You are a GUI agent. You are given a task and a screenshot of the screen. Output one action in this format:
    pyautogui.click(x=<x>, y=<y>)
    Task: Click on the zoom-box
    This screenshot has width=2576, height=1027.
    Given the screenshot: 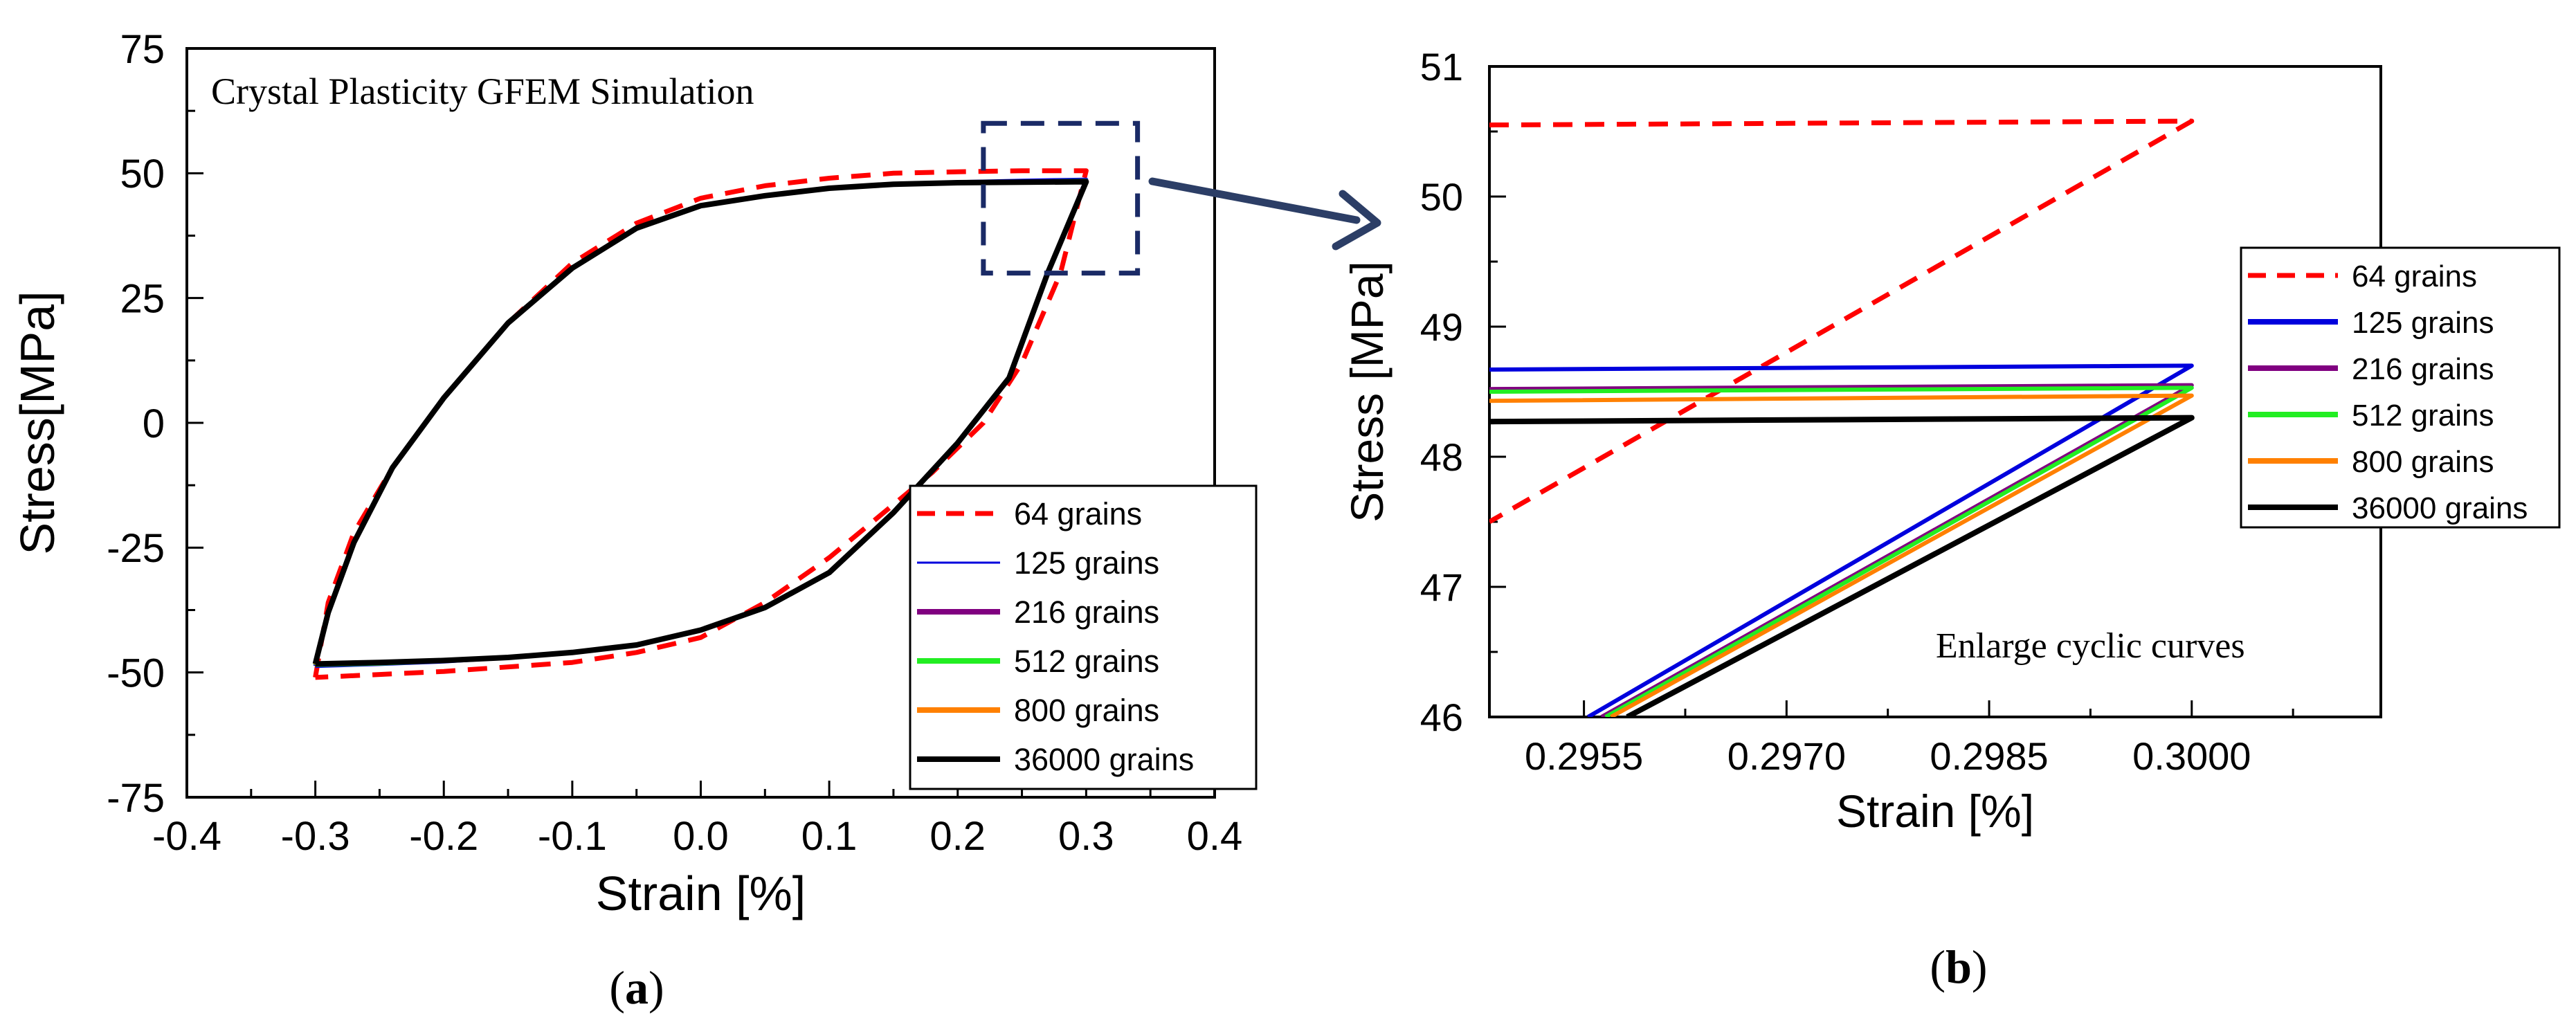 What is the action you would take?
    pyautogui.click(x=1061, y=198)
    